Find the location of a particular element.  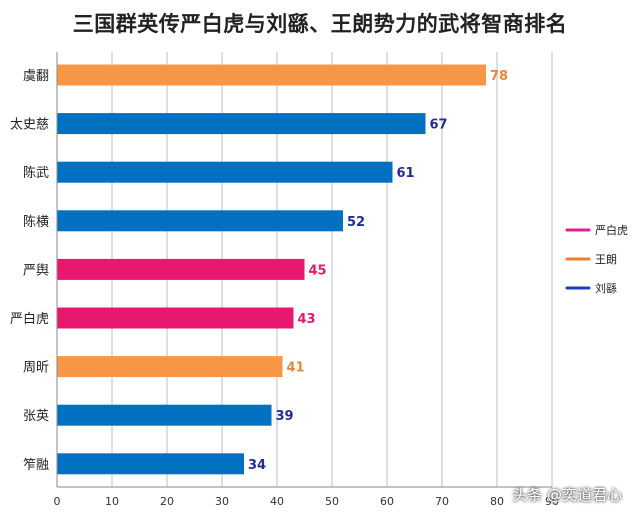

x-tick-label: 50 is located at coordinates (332, 501).